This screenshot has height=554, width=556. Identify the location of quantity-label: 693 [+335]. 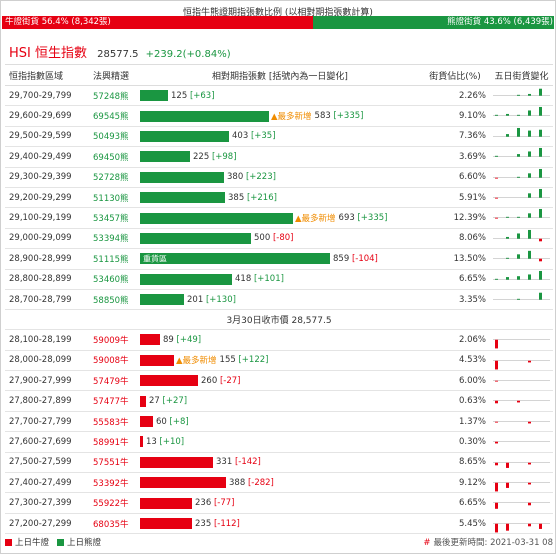
(363, 218).